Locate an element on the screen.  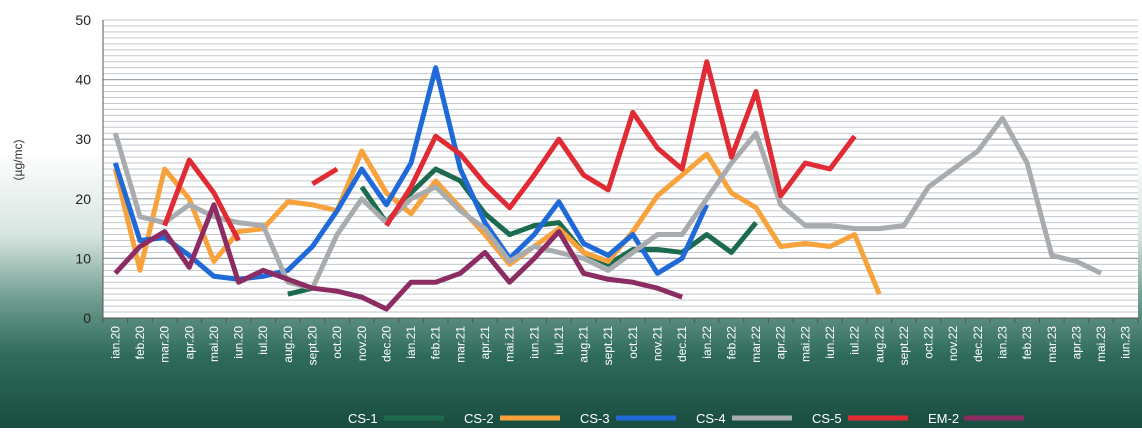
x-tick-label: dec.22 is located at coordinates (978, 344).